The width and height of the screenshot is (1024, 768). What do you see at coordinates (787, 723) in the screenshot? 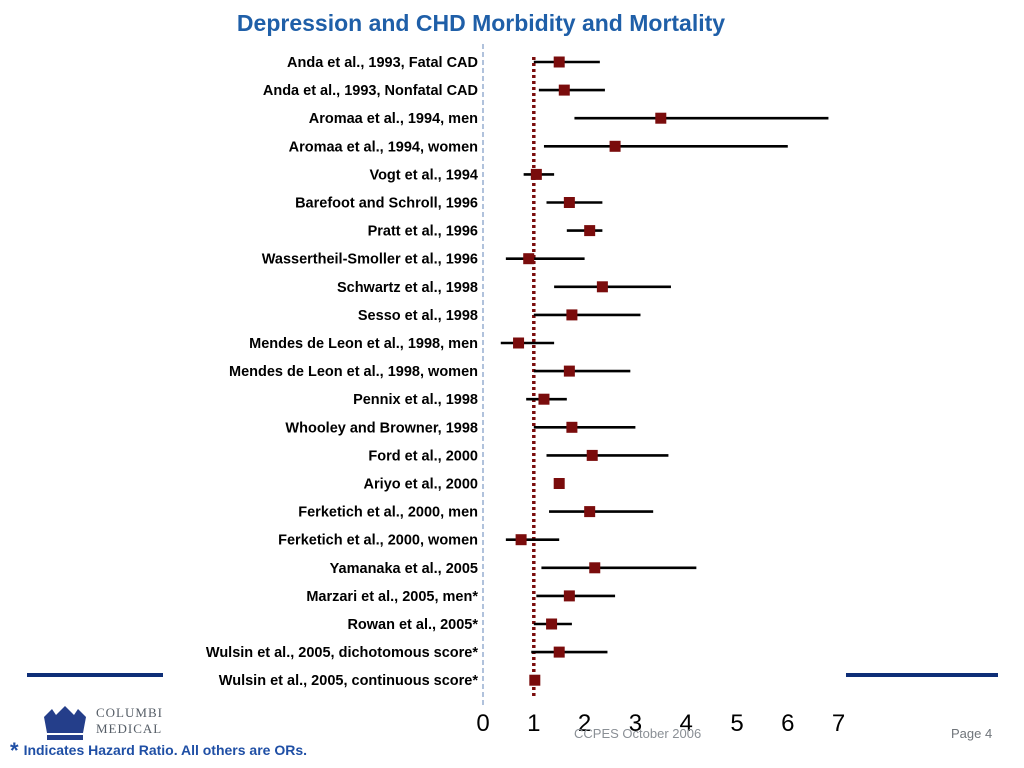
I see `x-tick-label: 6` at bounding box center [787, 723].